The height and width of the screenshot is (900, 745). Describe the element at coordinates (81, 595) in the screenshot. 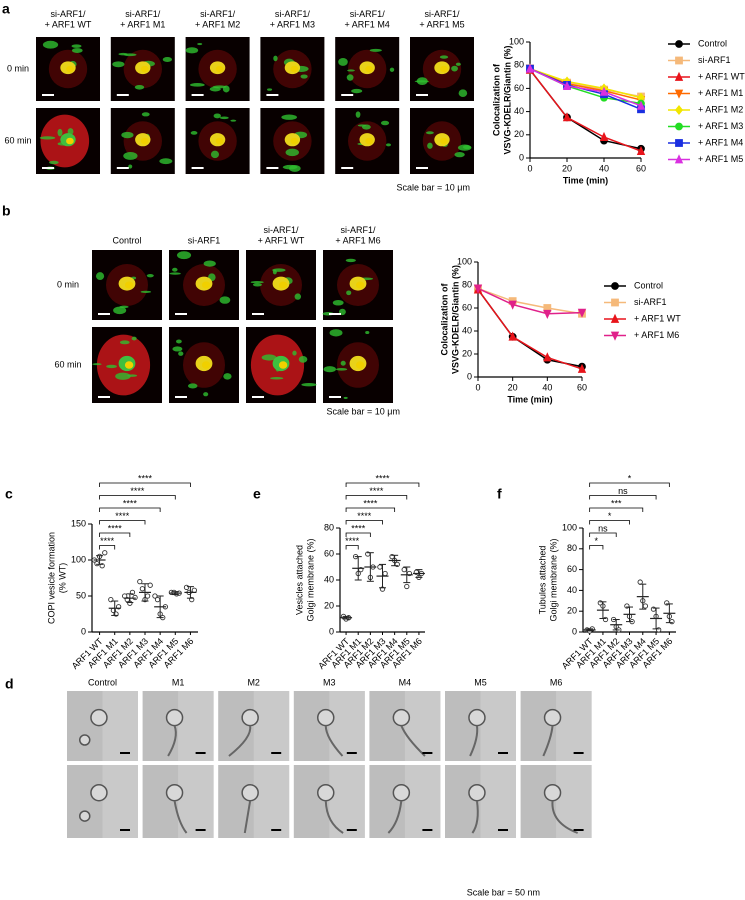

I see `y-tick-label: 50` at that location.